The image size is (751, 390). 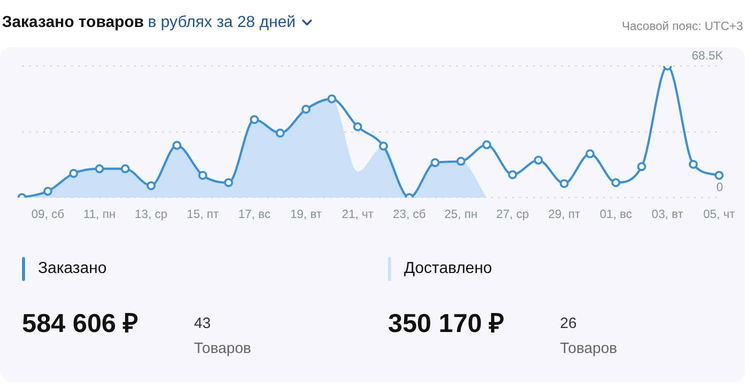 I want to click on x-tick-label: 09, сб, so click(x=47, y=214).